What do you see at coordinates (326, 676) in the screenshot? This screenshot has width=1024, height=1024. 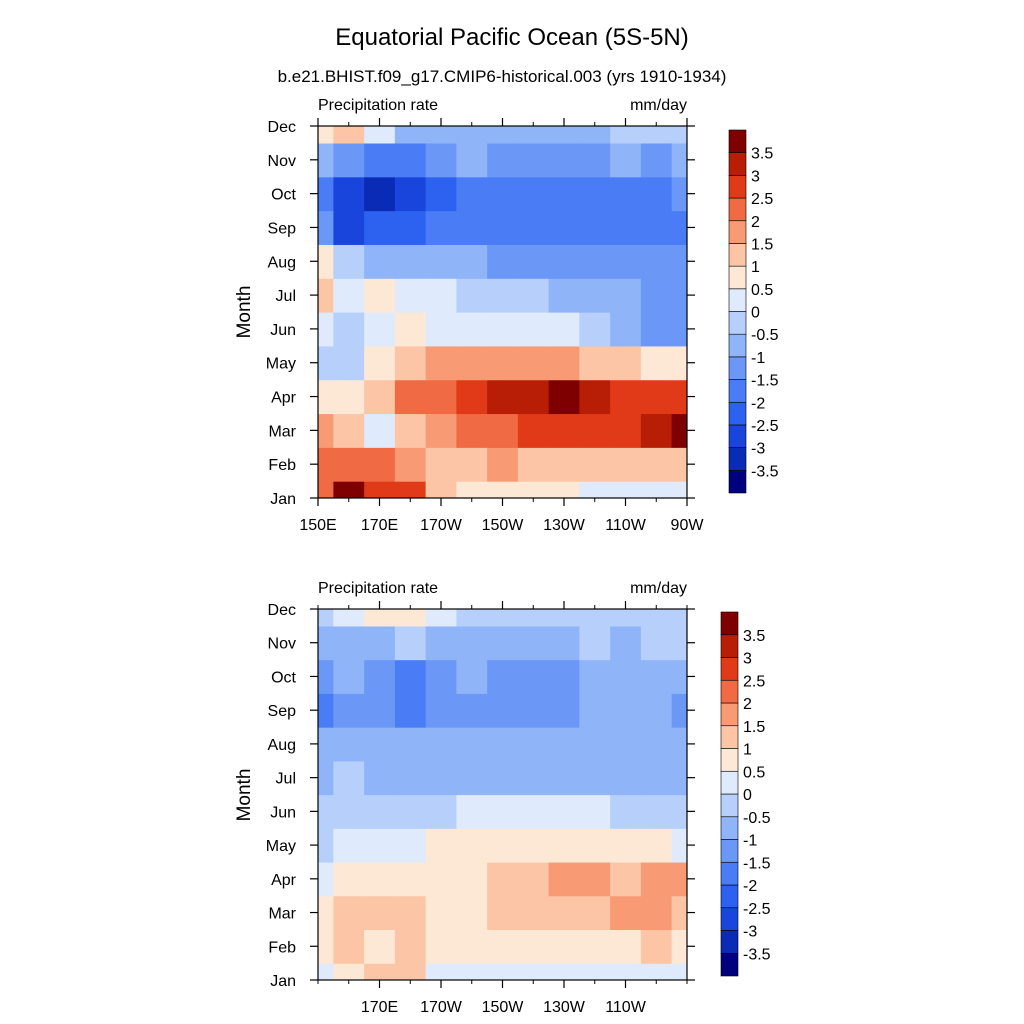 I see `heatmap-cell-oct-150e` at bounding box center [326, 676].